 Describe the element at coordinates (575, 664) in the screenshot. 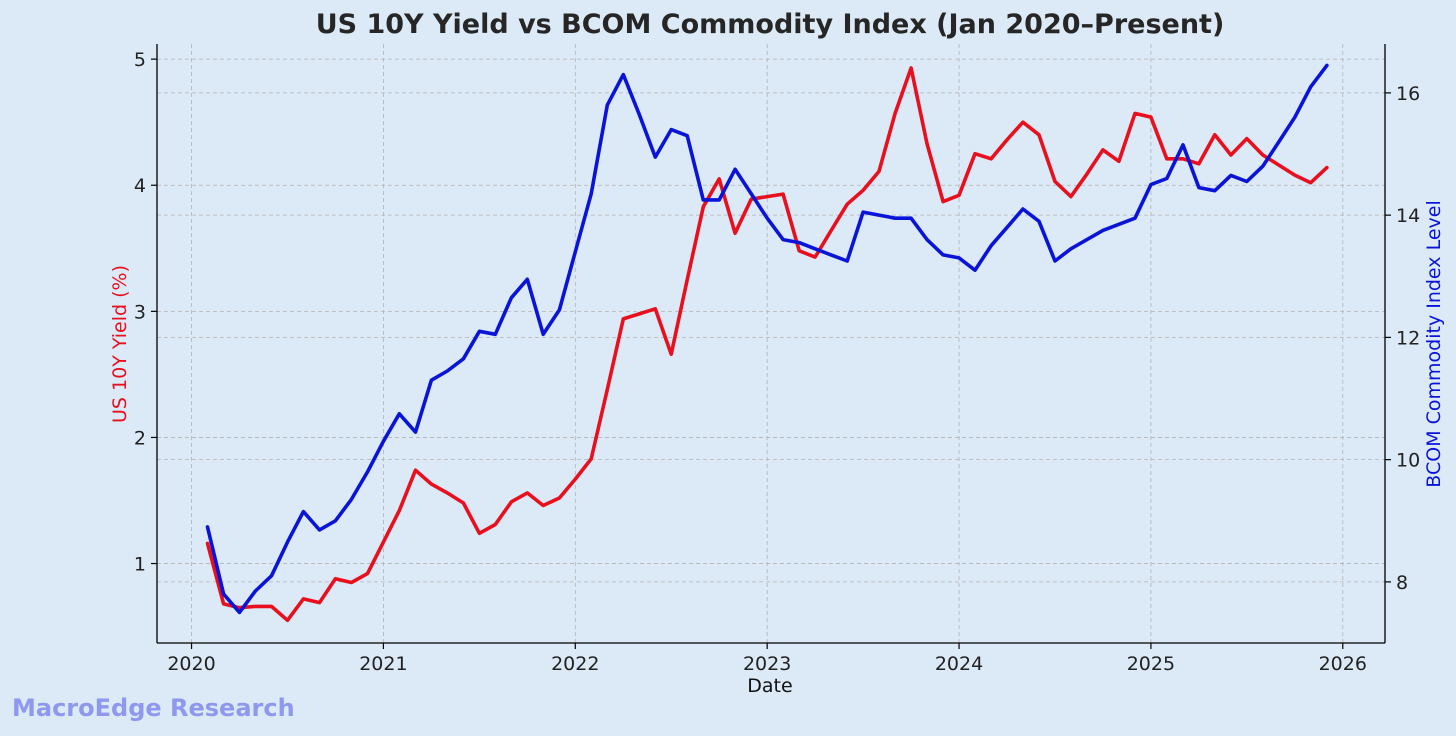

I see `x-tick-label: 2022` at that location.